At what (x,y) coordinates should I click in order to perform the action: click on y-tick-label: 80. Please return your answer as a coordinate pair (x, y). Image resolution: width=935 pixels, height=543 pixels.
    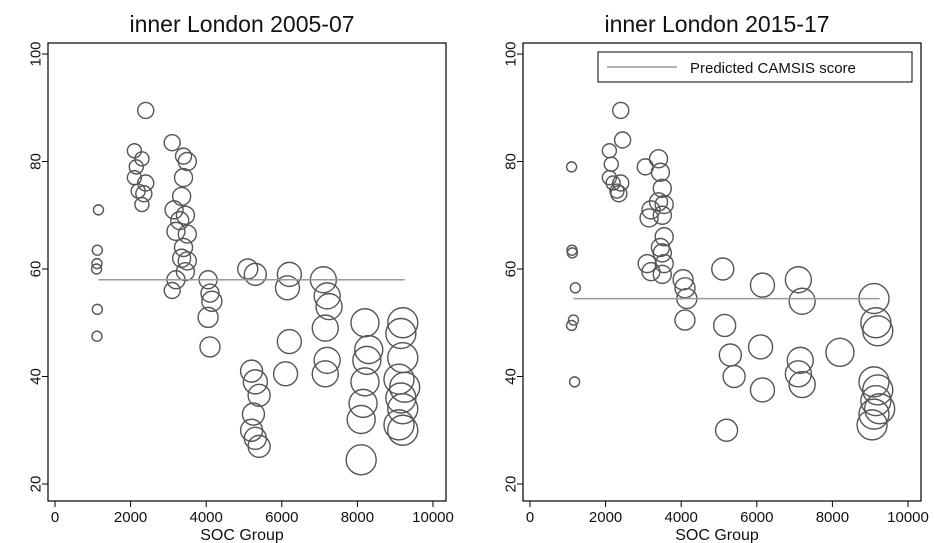
    Looking at the image, I should click on (36, 161).